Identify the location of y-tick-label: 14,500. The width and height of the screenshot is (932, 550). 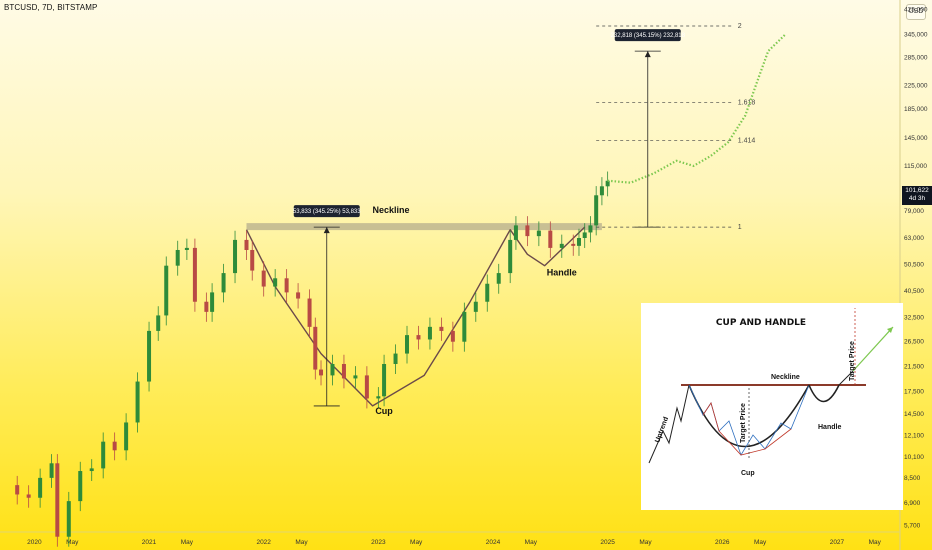
(914, 414).